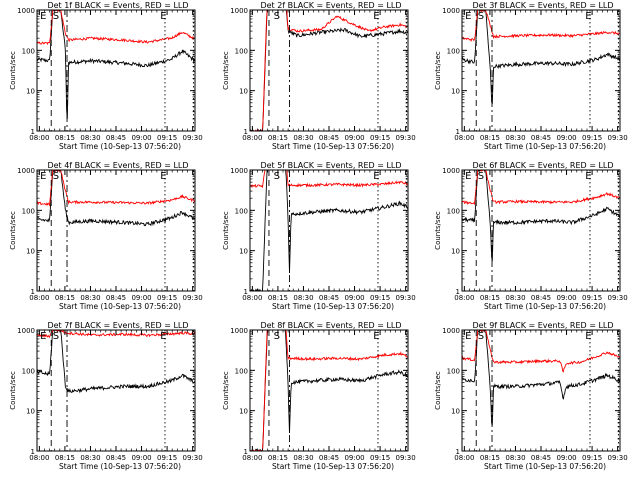  What do you see at coordinates (542, 5) in the screenshot?
I see `chart-title: Det 3f BLACK = Events, RED = LLD` at bounding box center [542, 5].